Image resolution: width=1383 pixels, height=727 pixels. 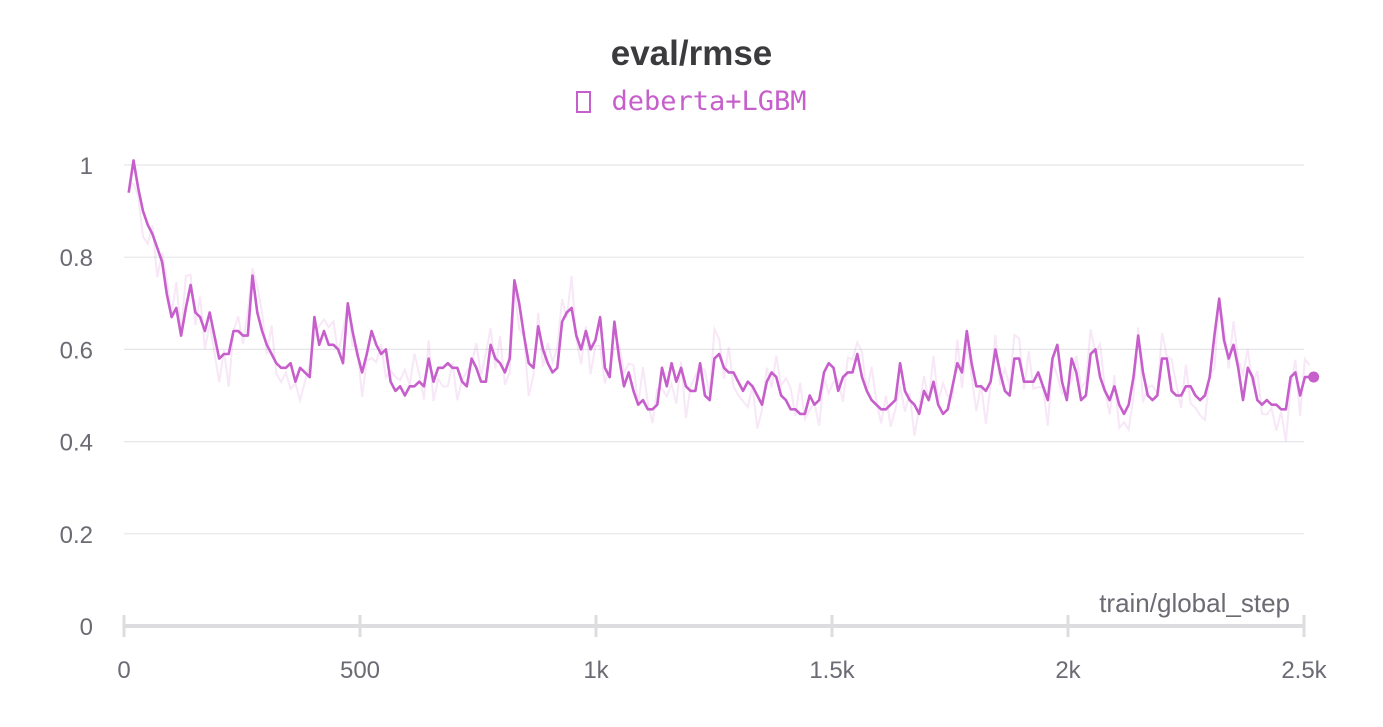 I want to click on y-tick-label: 0.6, so click(x=76, y=350).